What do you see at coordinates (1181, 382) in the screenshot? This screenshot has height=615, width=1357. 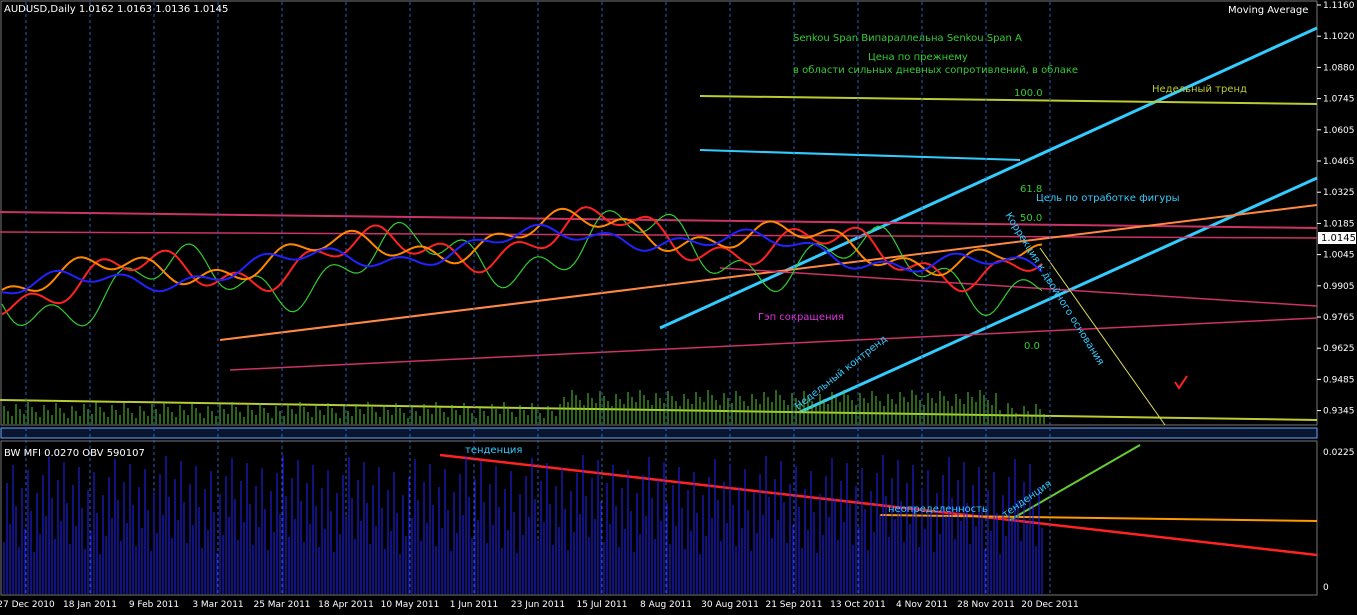 I see `check-mark` at bounding box center [1181, 382].